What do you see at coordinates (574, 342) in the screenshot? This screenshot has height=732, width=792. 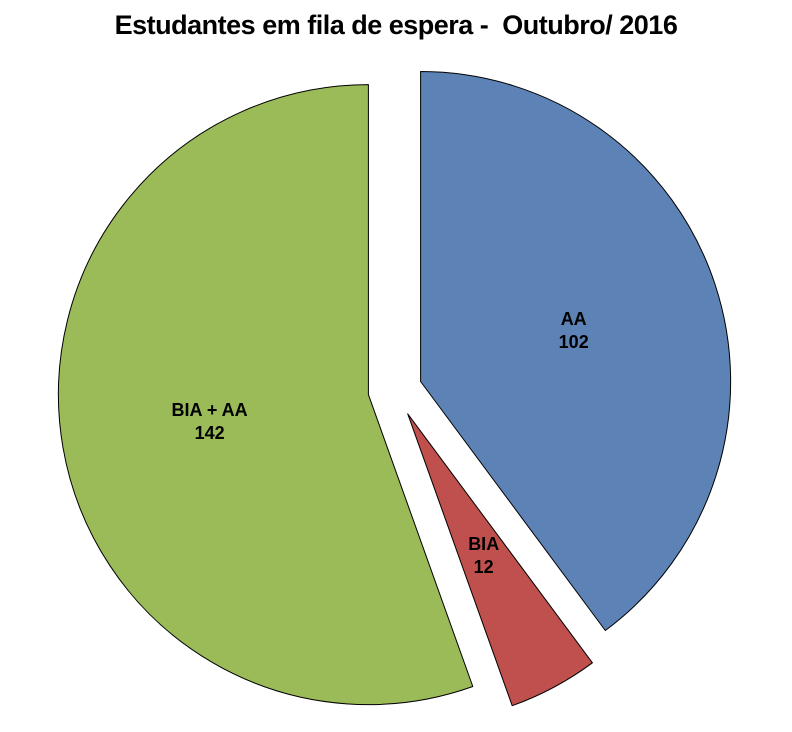 I see `pie-slice-value-aa: 102` at bounding box center [574, 342].